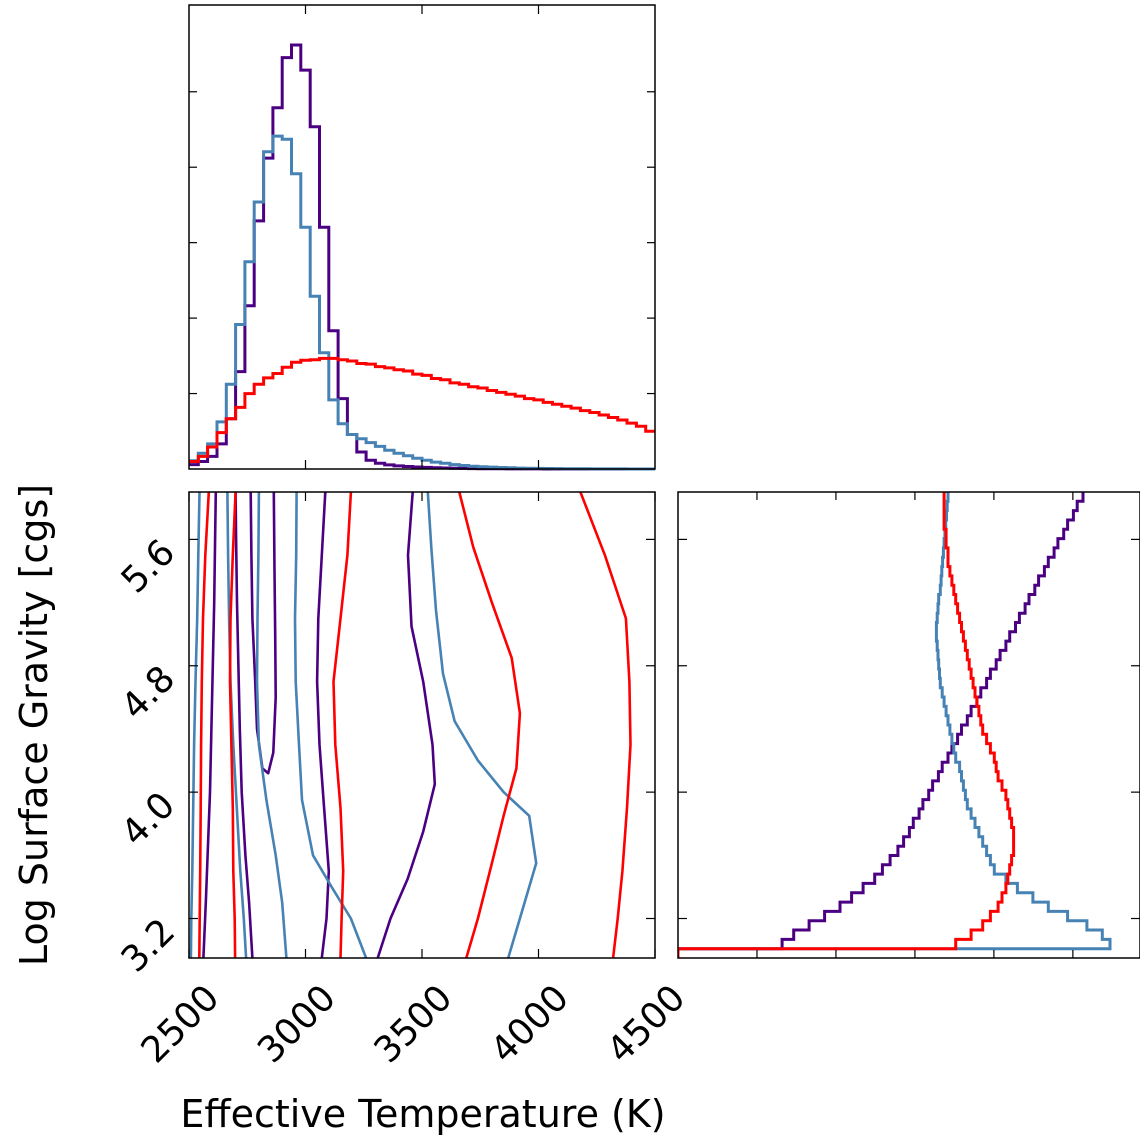 Image resolution: width=1140 pixels, height=1139 pixels. What do you see at coordinates (422, 1114) in the screenshot?
I see `x-axis-label: Effective Temperature (K)` at bounding box center [422, 1114].